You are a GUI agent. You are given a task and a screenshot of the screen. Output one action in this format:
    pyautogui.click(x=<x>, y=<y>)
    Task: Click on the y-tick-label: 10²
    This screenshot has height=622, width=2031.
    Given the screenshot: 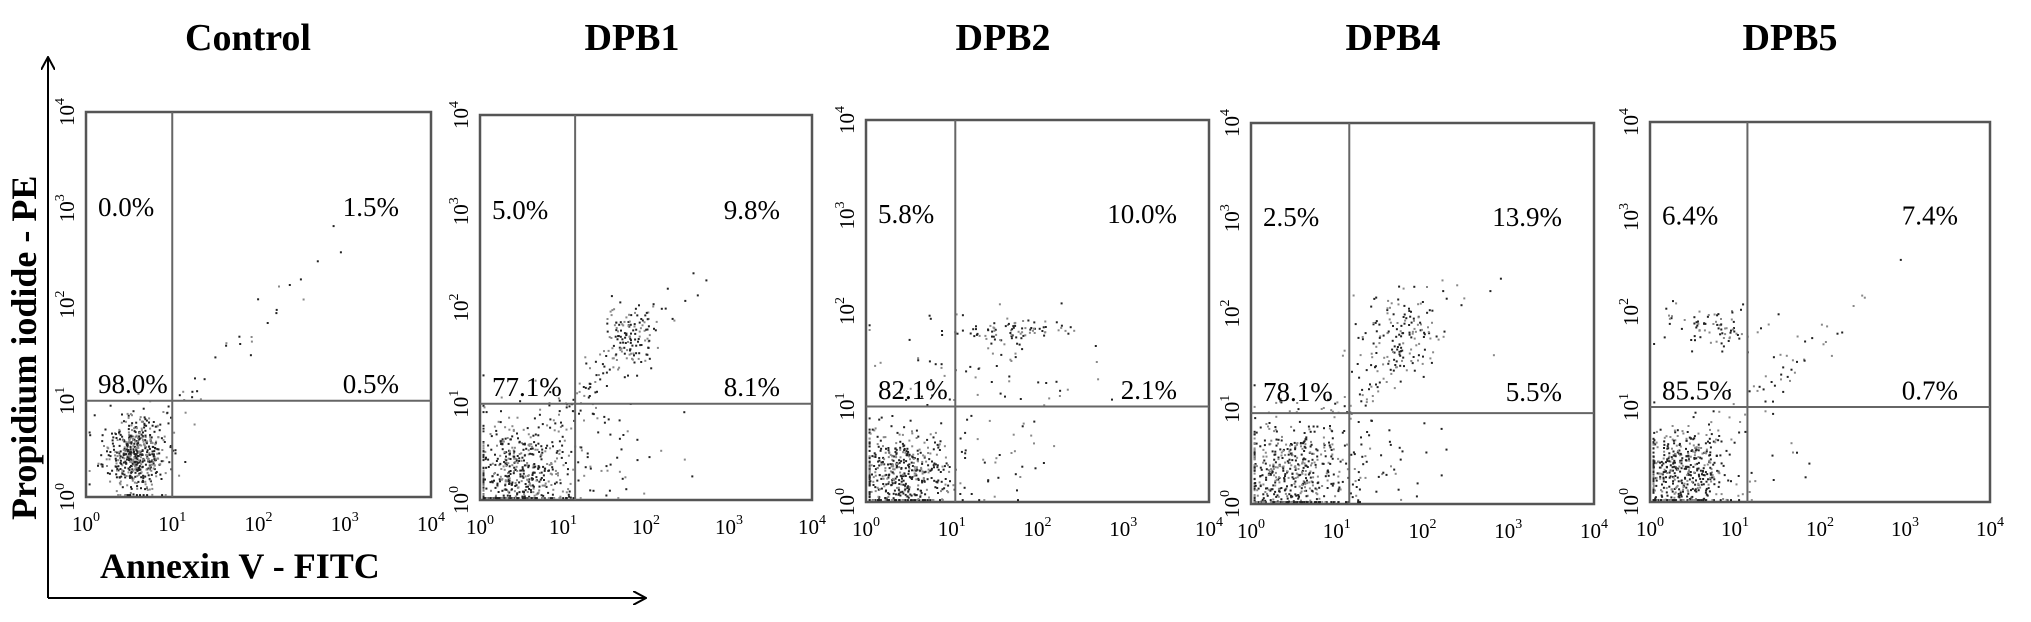 What is the action you would take?
    pyautogui.click(x=1630, y=312)
    